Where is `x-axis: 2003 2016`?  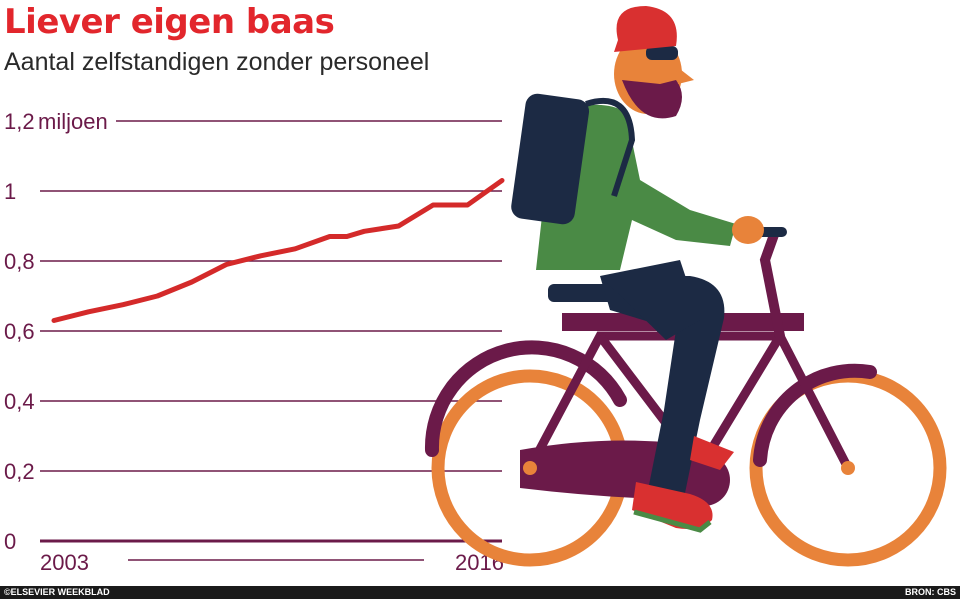
x-axis: 2003 2016 is located at coordinates (272, 562).